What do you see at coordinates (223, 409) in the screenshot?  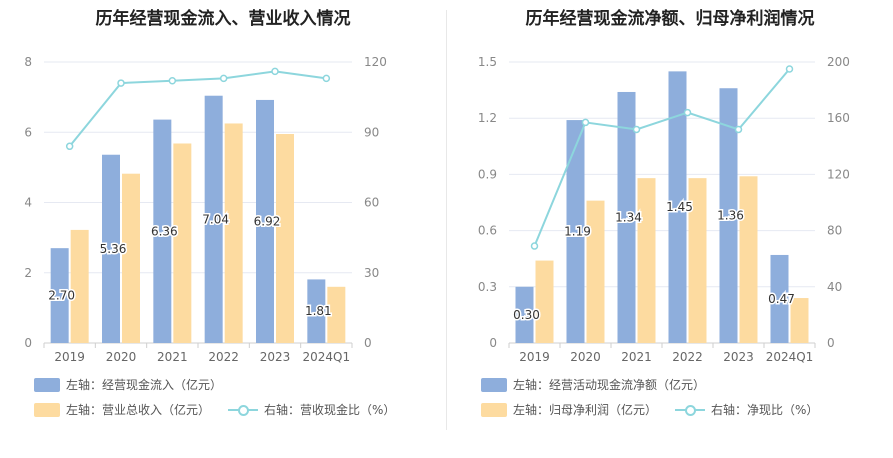 I see `legend-row-2-left: 左轴：营业总收入（亿元） 右轴：营收现金比（%）` at bounding box center [223, 409].